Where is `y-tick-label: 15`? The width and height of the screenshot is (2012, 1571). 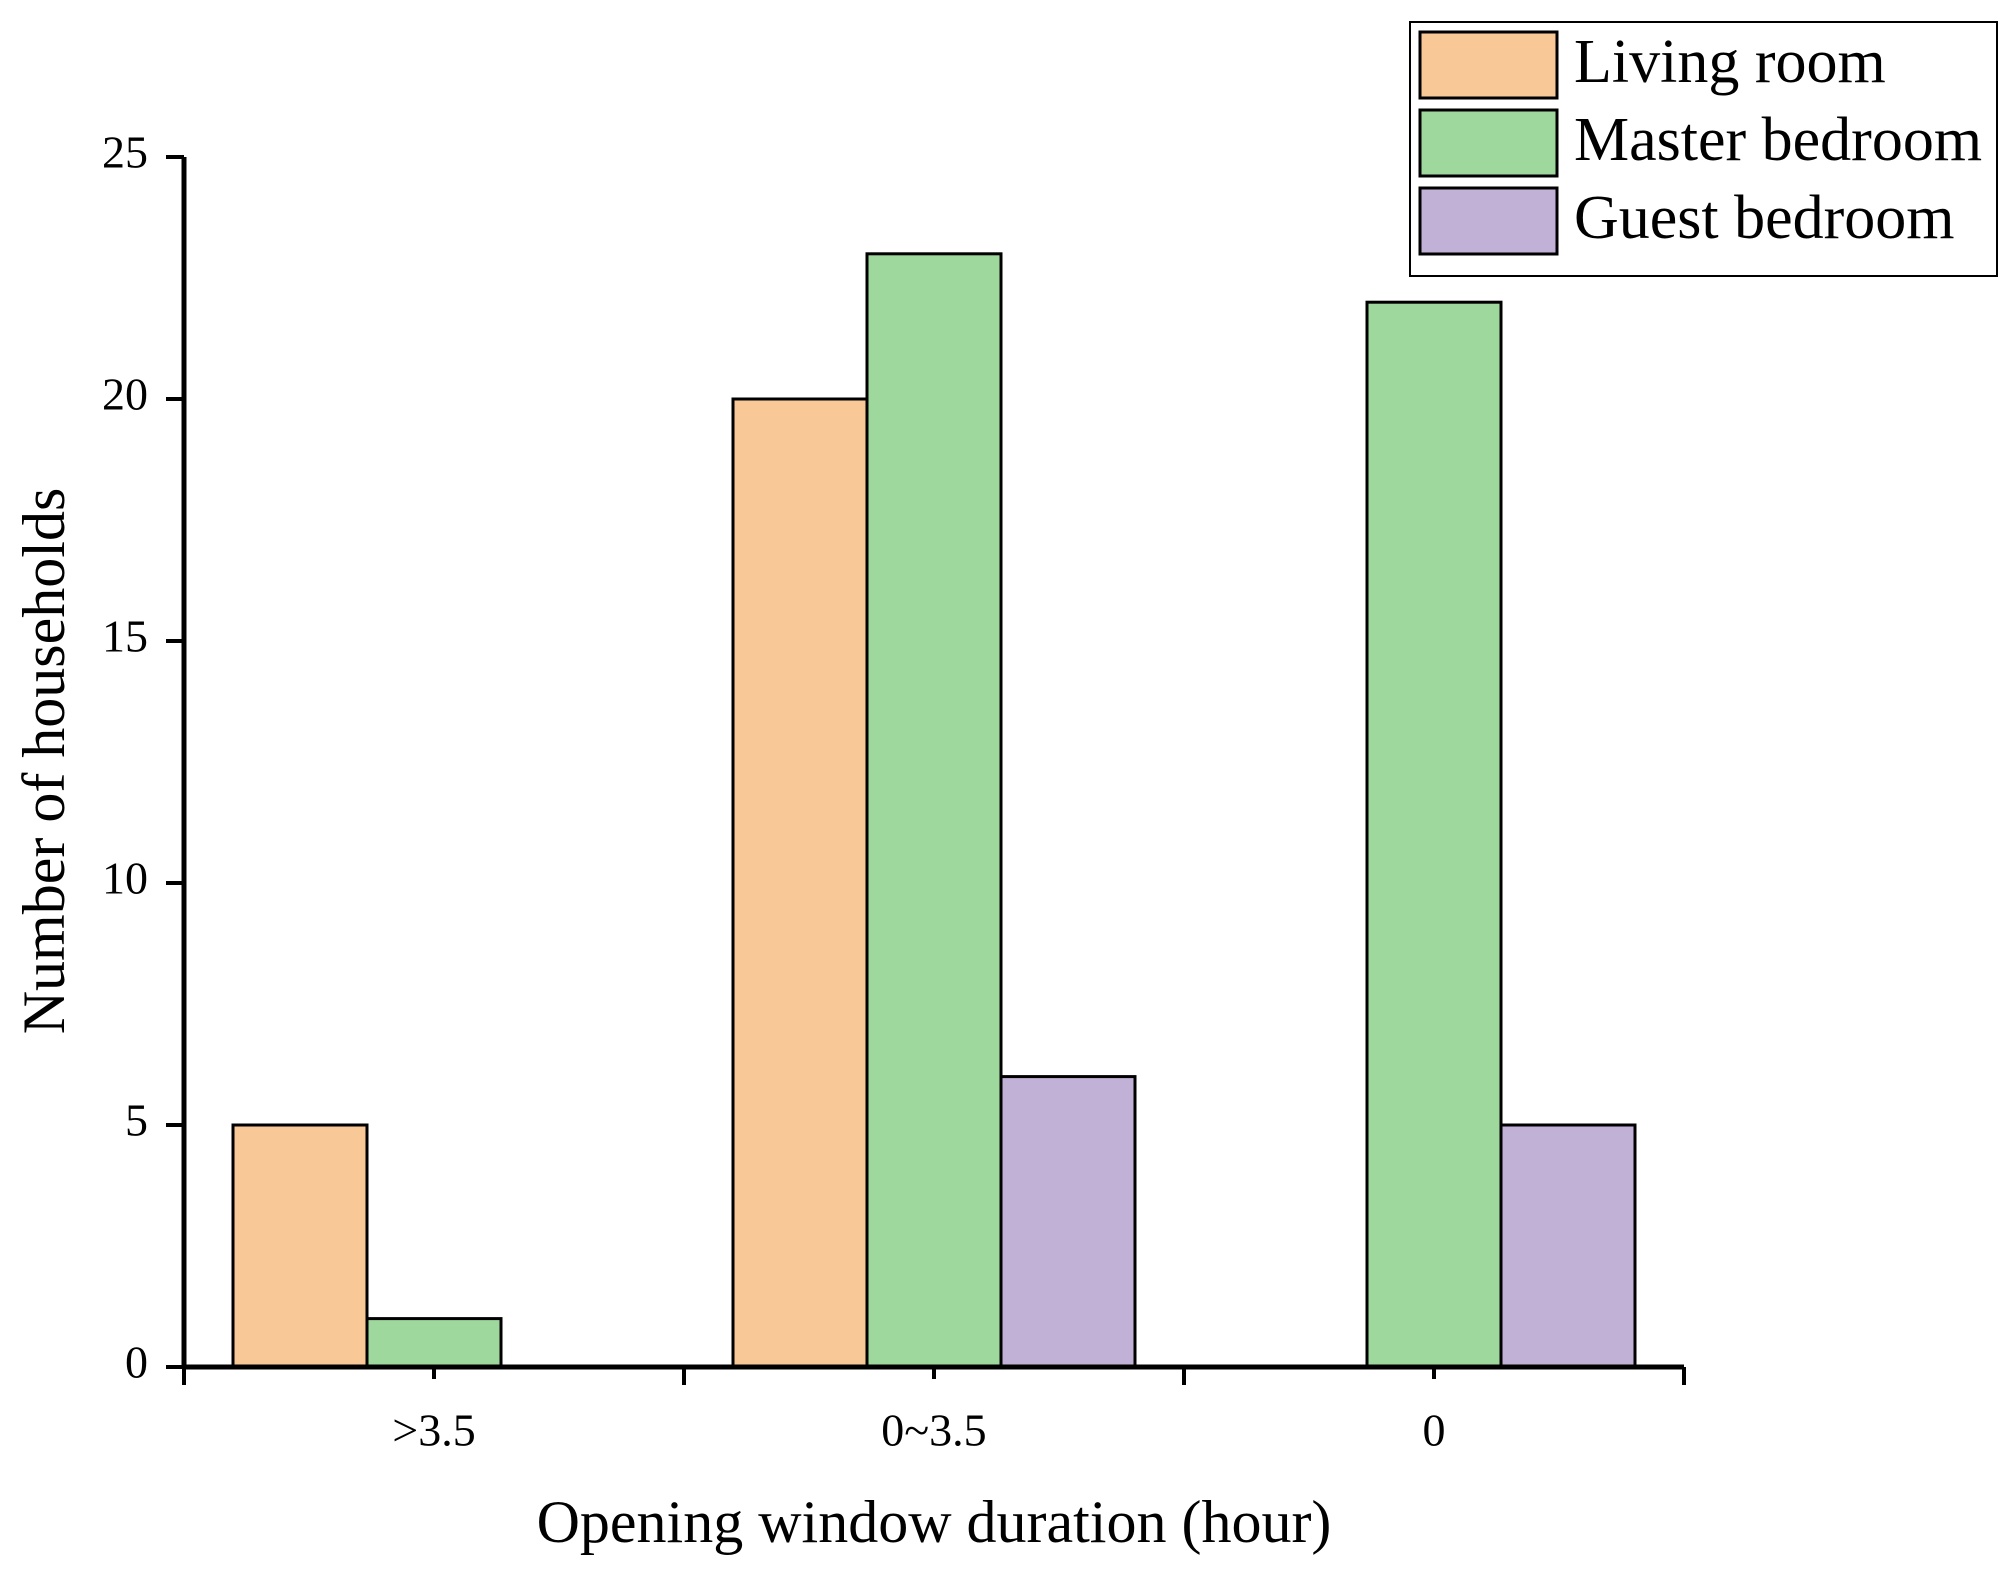 y-tick-label: 15 is located at coordinates (125, 636).